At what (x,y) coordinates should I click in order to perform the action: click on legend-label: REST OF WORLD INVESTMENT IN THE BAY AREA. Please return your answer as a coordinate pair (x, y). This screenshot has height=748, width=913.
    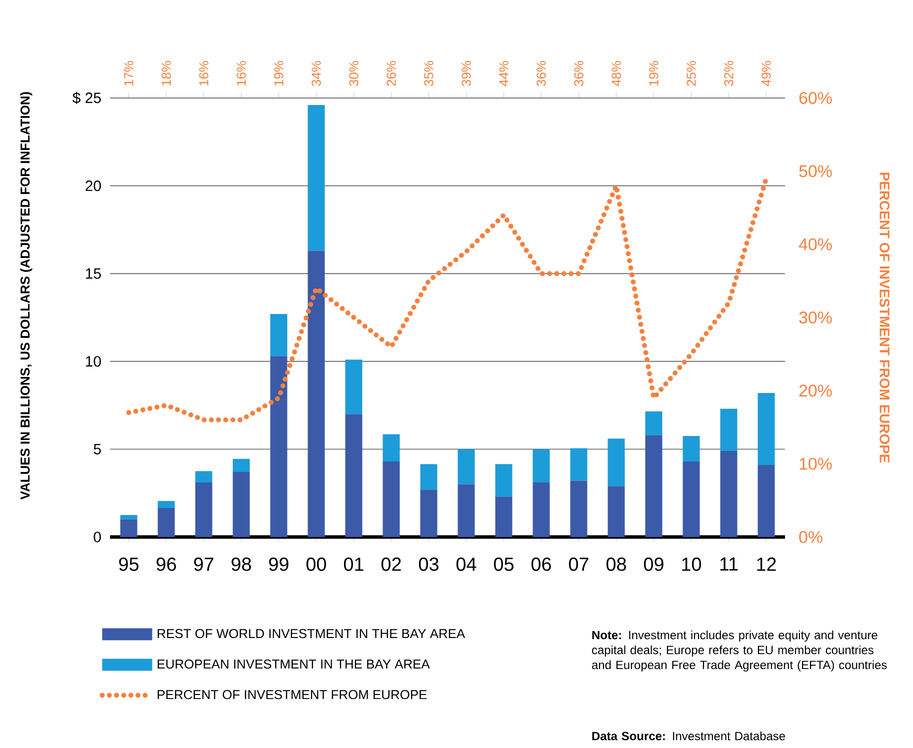
    Looking at the image, I should click on (312, 633).